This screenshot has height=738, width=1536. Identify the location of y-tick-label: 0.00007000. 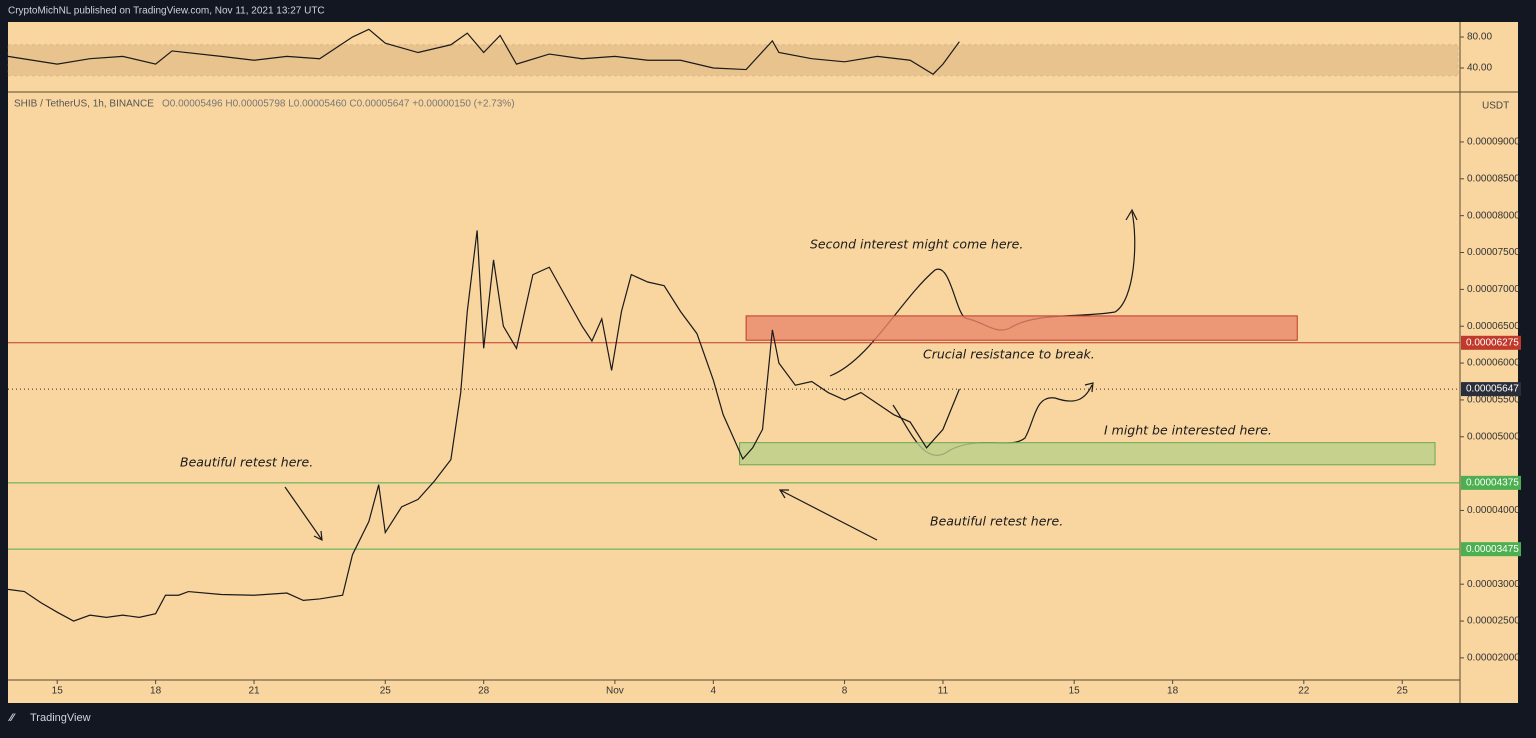
(1493, 289).